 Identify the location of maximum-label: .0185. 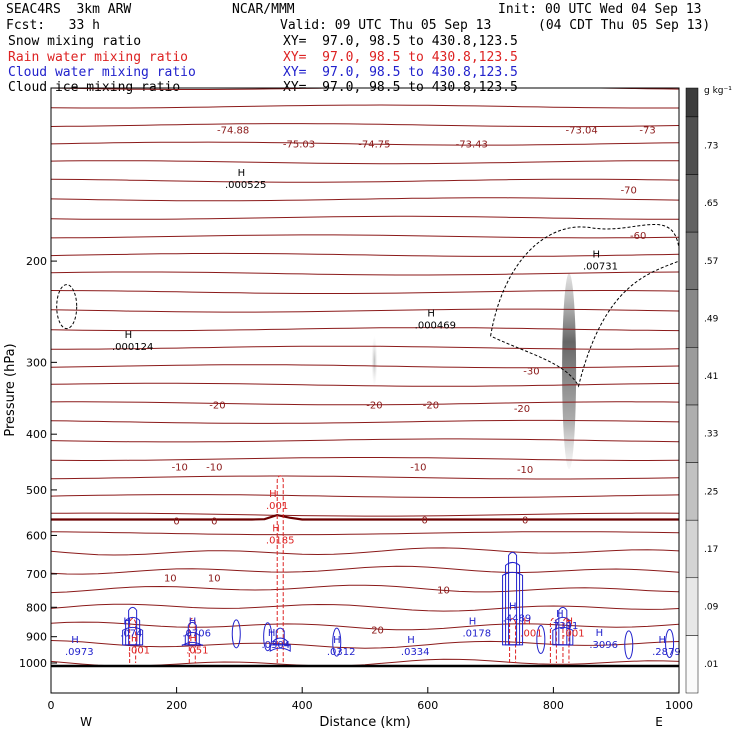
(280, 541).